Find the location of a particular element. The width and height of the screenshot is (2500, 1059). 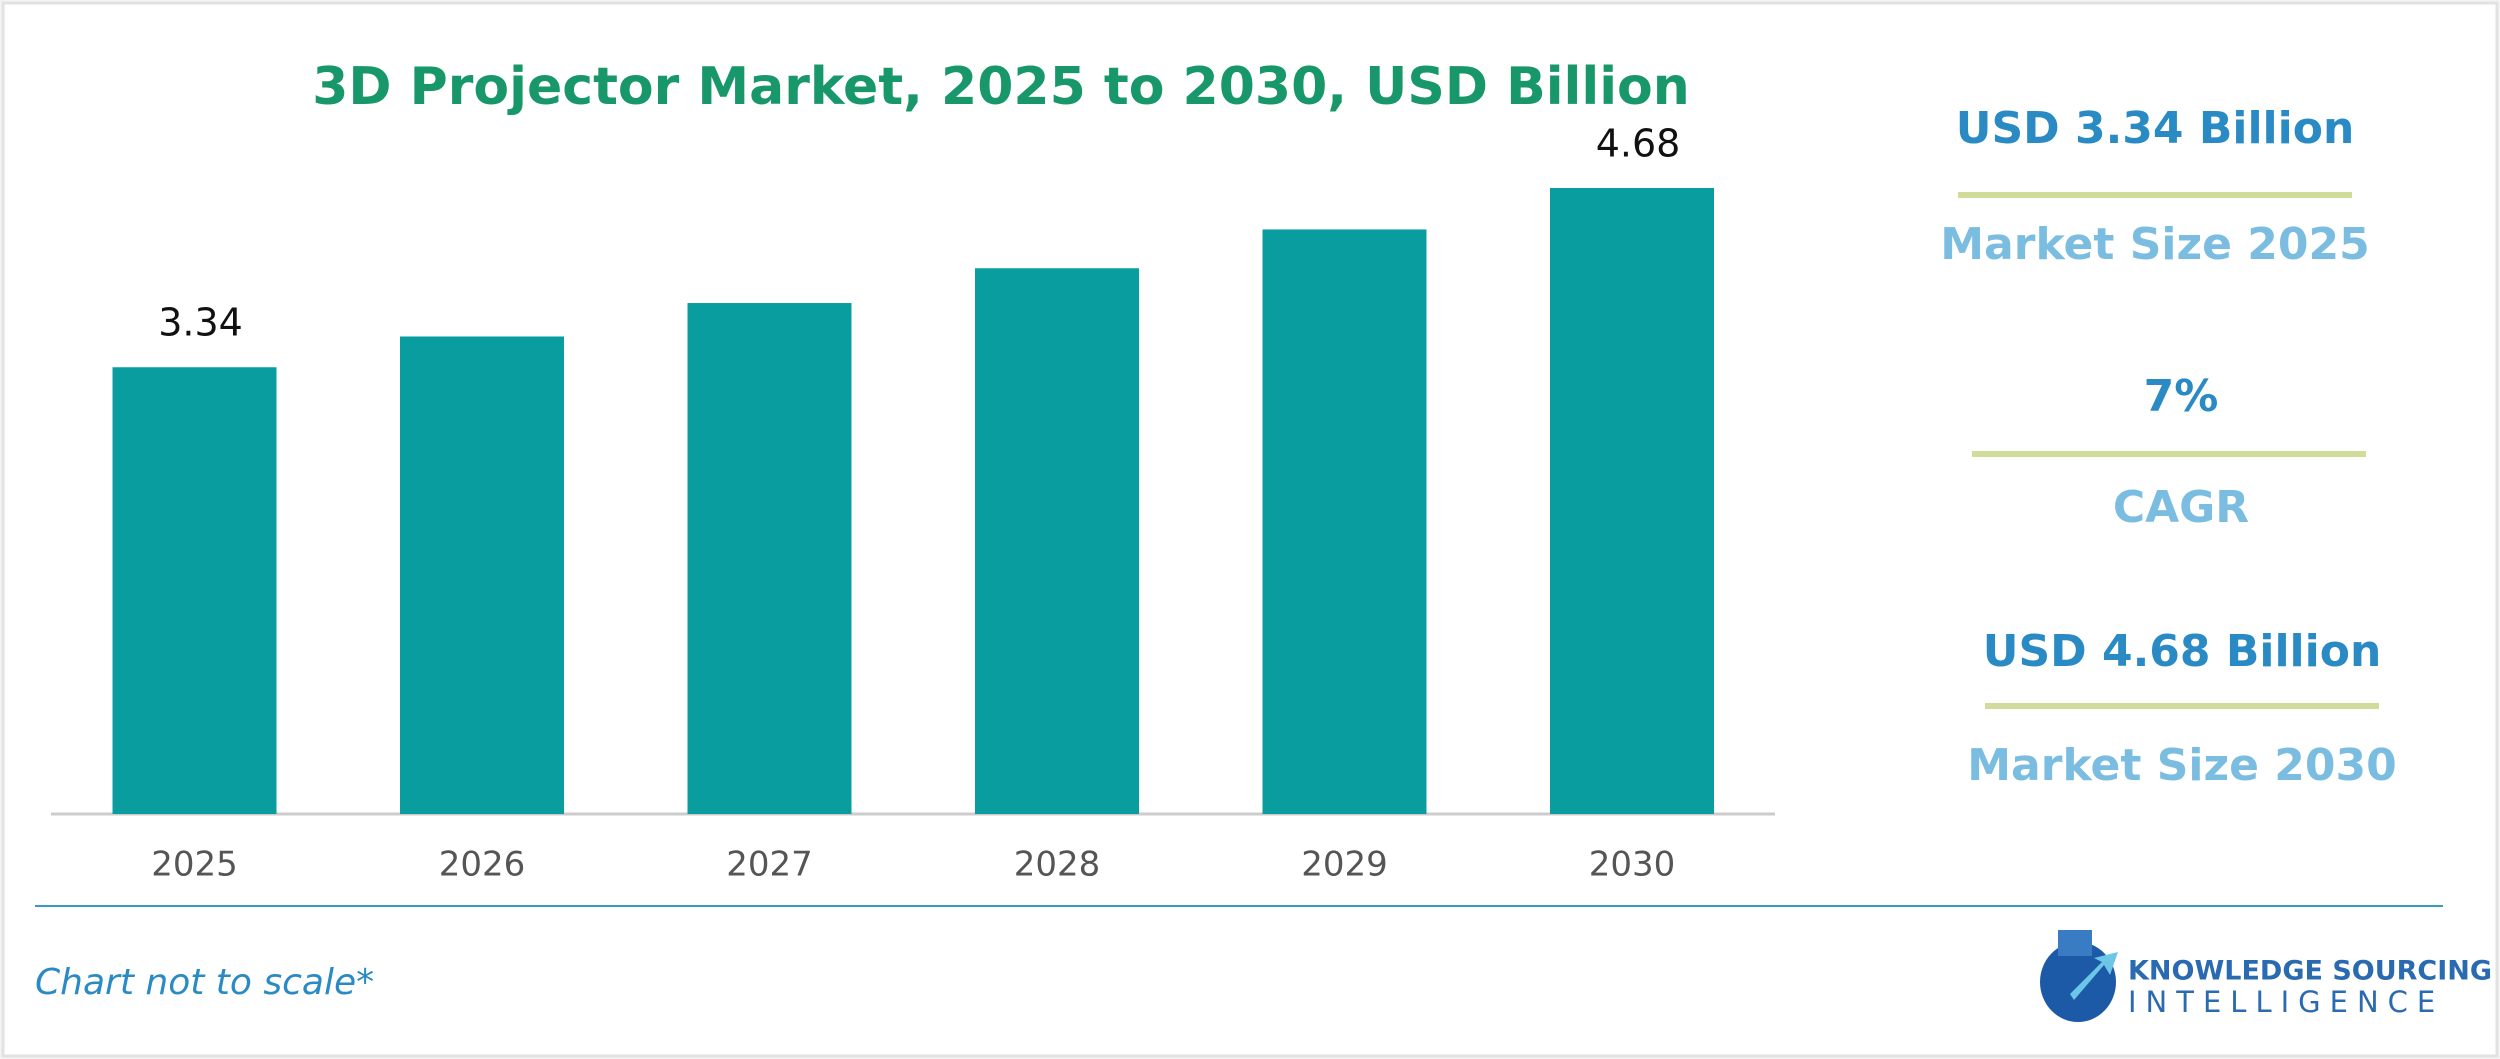

x-tick-label: 2026 is located at coordinates (482, 865).